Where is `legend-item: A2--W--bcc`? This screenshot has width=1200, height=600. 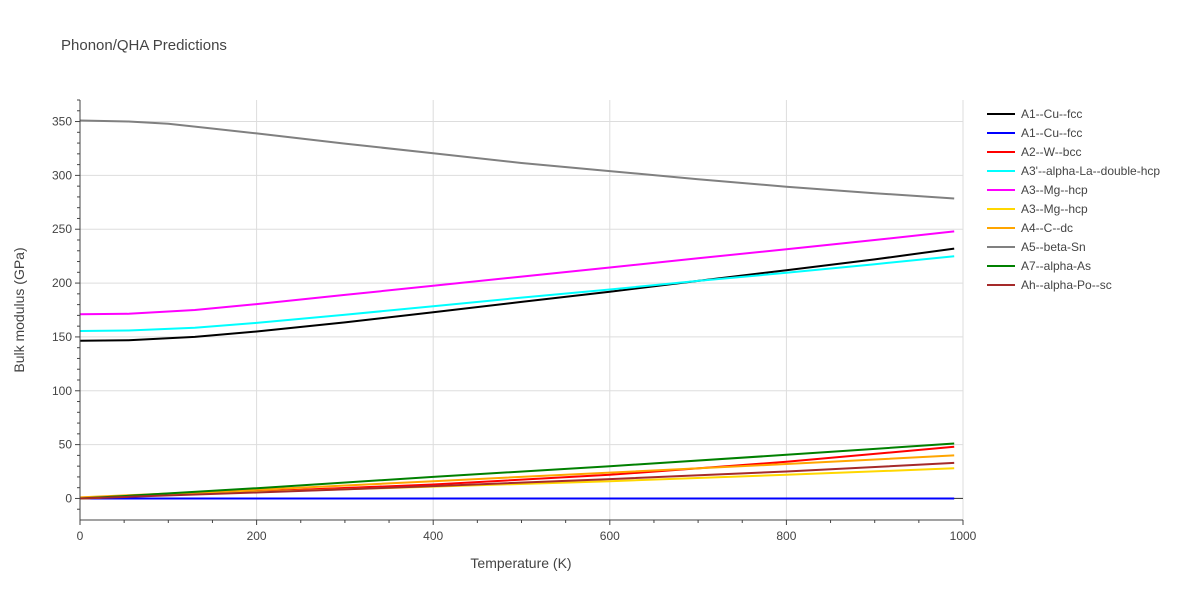 legend-item: A2--W--bcc is located at coordinates (1034, 152).